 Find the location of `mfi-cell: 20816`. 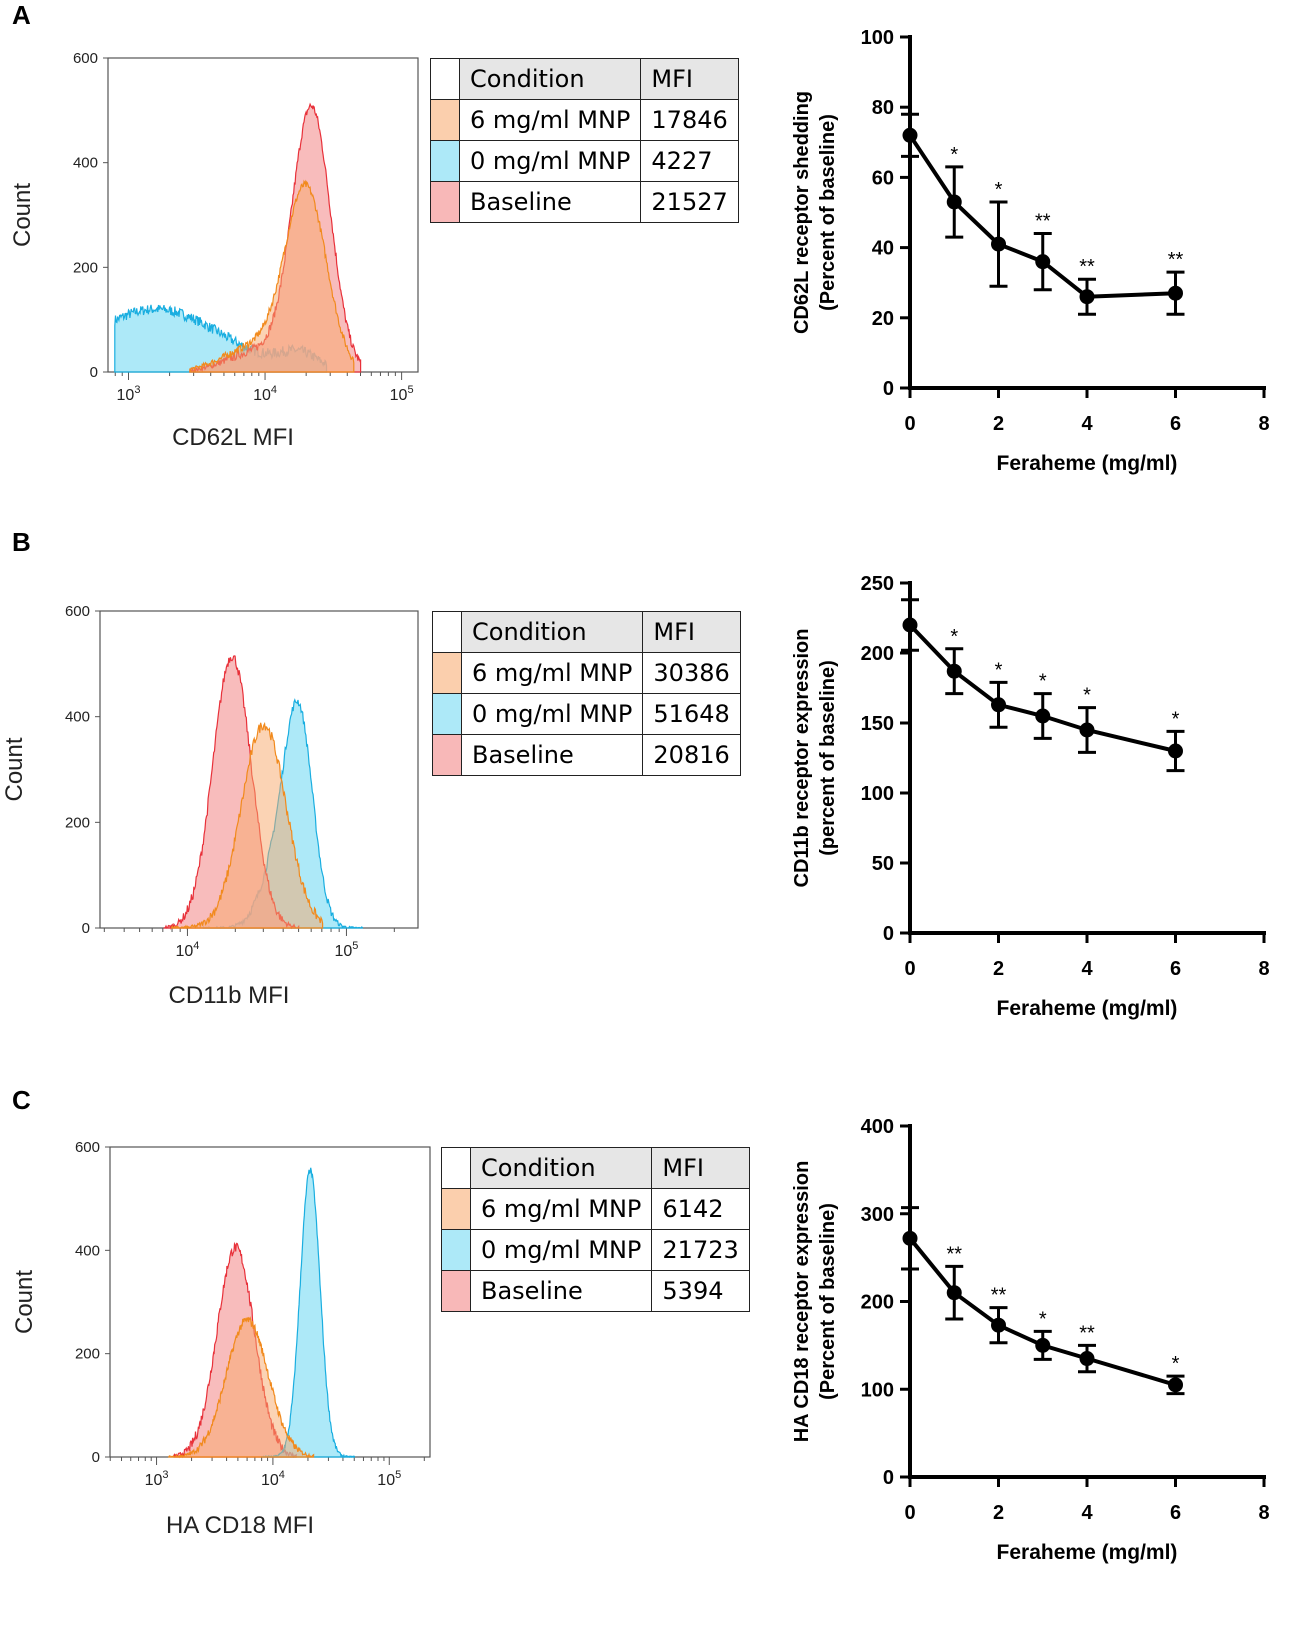

mfi-cell: 20816 is located at coordinates (691, 755).